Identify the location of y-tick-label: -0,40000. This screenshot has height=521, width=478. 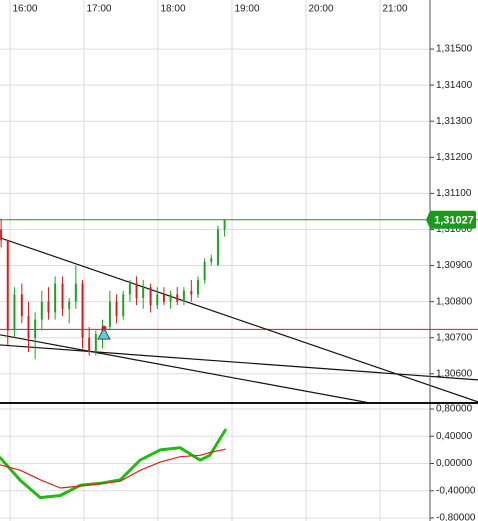
(456, 490).